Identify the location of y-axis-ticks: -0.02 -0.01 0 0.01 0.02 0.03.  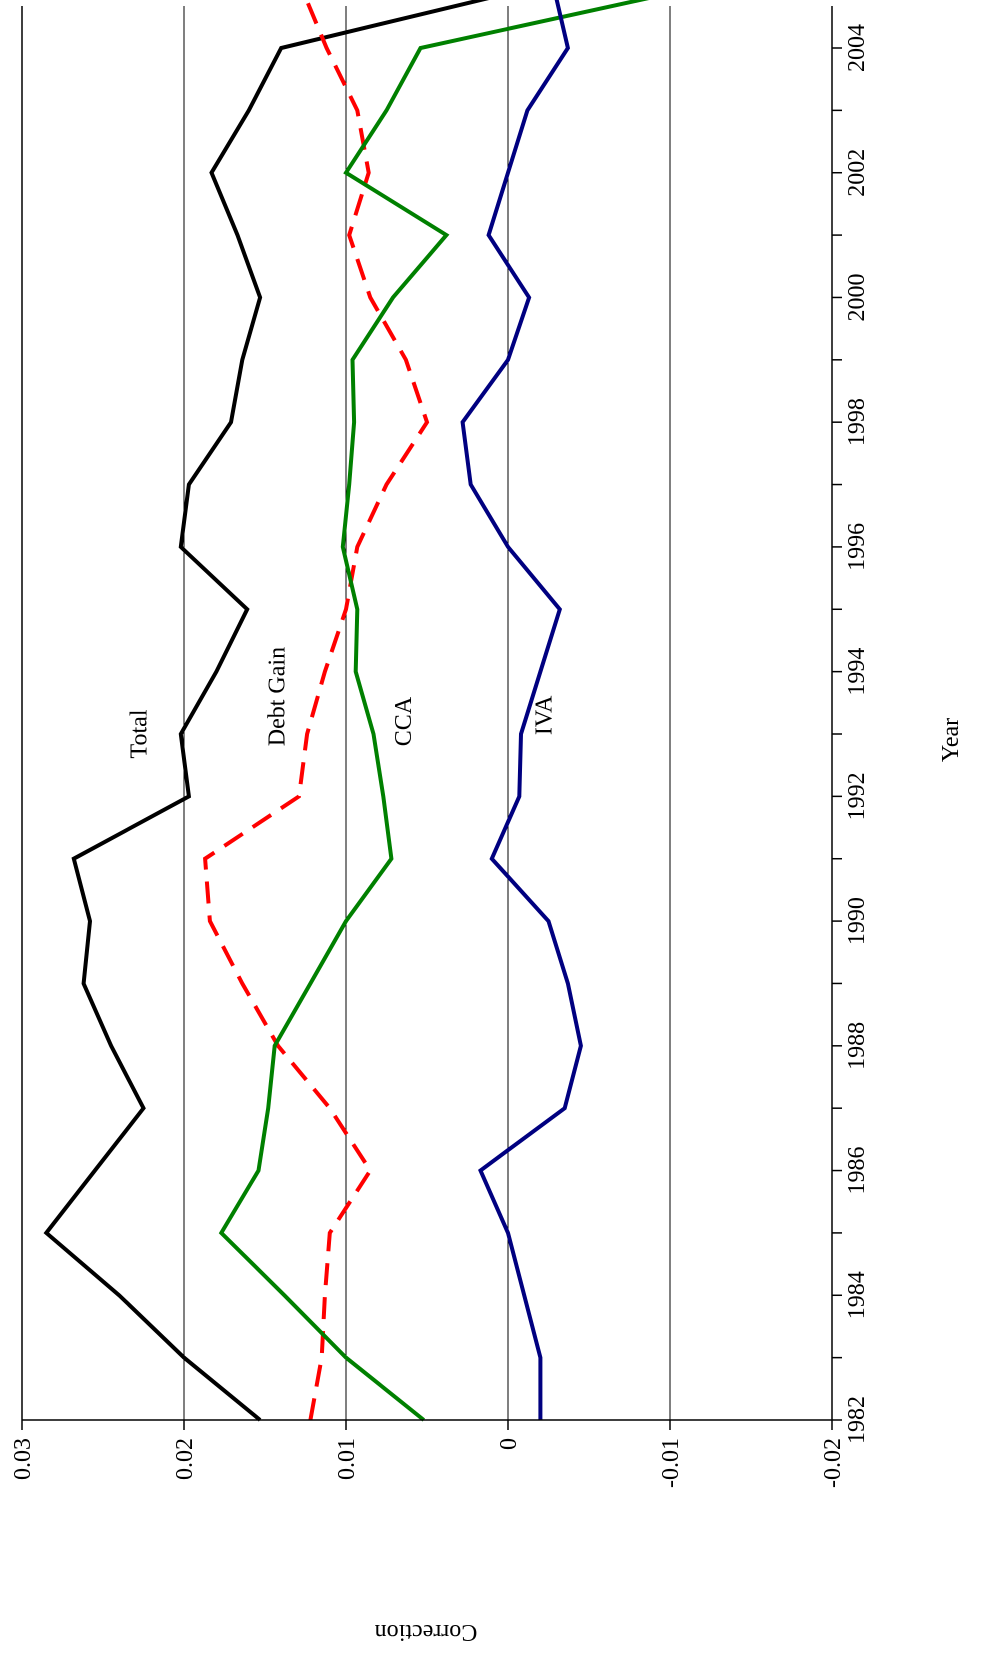
(428, 1454).